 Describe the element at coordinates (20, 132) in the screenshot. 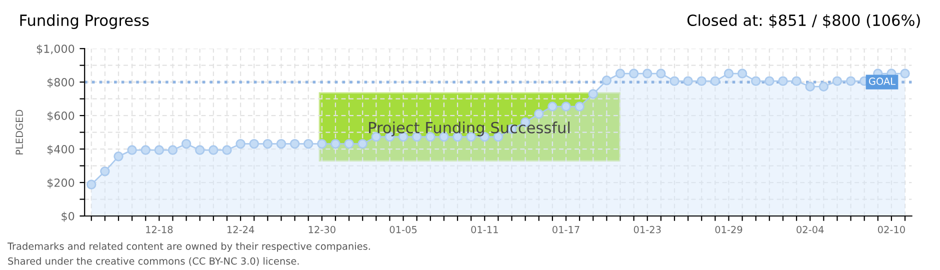

I see `y-axis-title: PLEDGED` at that location.